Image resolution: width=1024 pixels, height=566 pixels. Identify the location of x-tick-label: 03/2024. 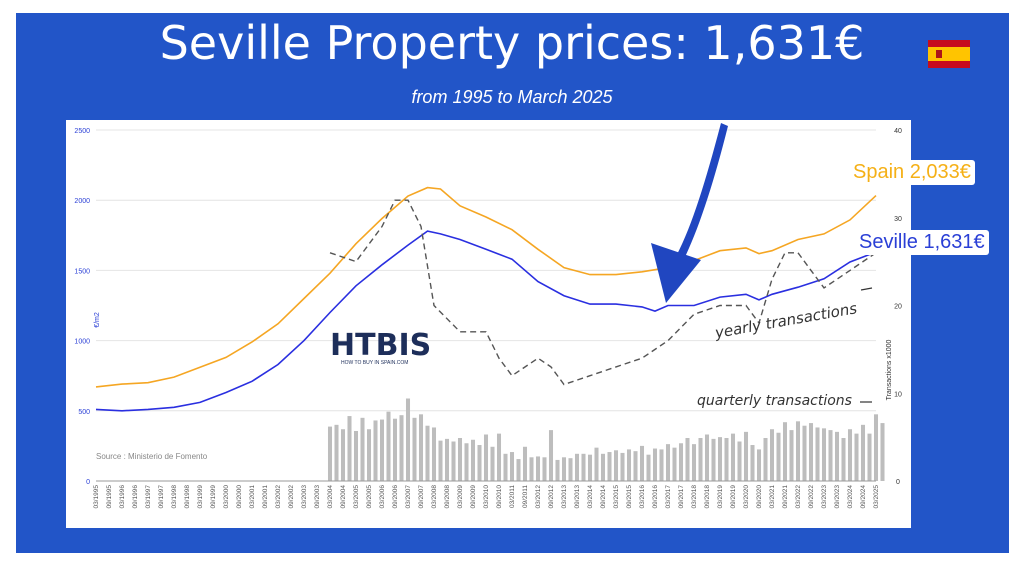
(850, 497).